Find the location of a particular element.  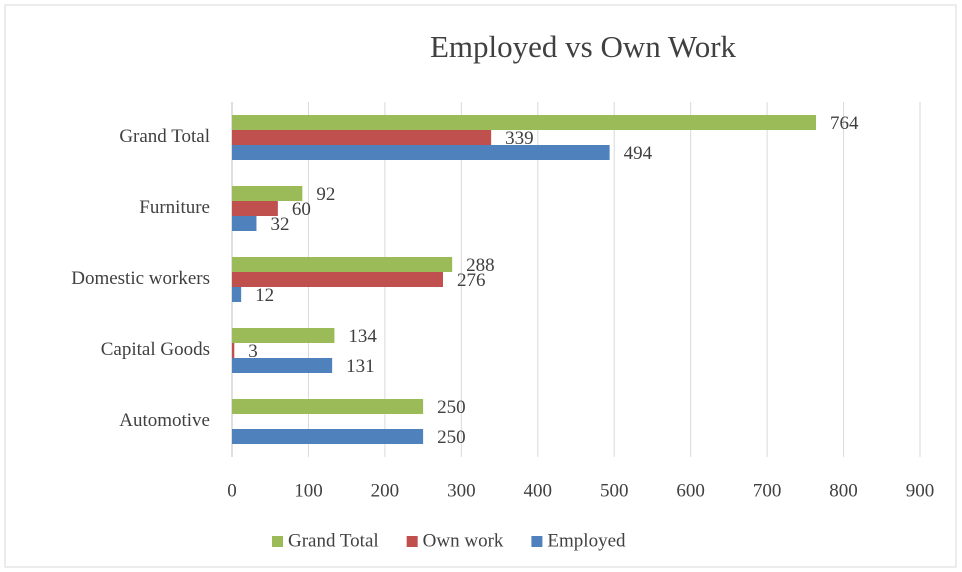

x-tick-label: 800 is located at coordinates (843, 490).